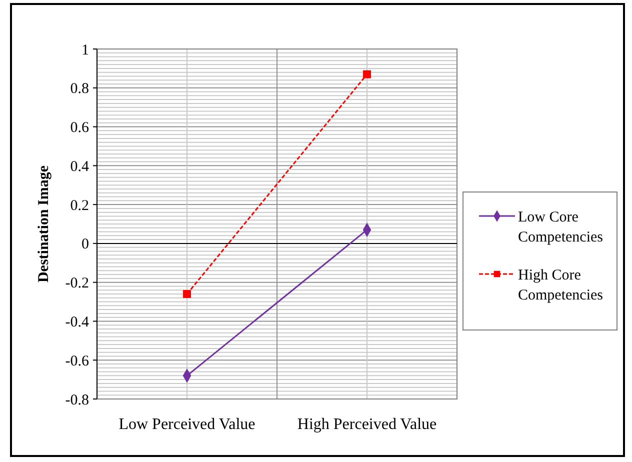  I want to click on y-tick-label: -0.8, so click(77, 400).